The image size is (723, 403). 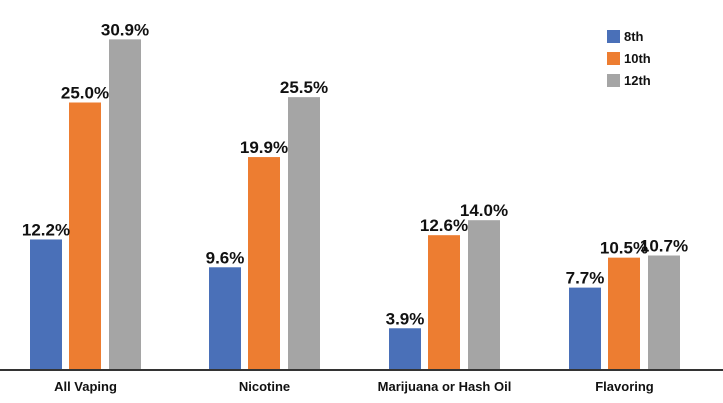 What do you see at coordinates (613, 80) in the screenshot?
I see `legend-swatch-12th` at bounding box center [613, 80].